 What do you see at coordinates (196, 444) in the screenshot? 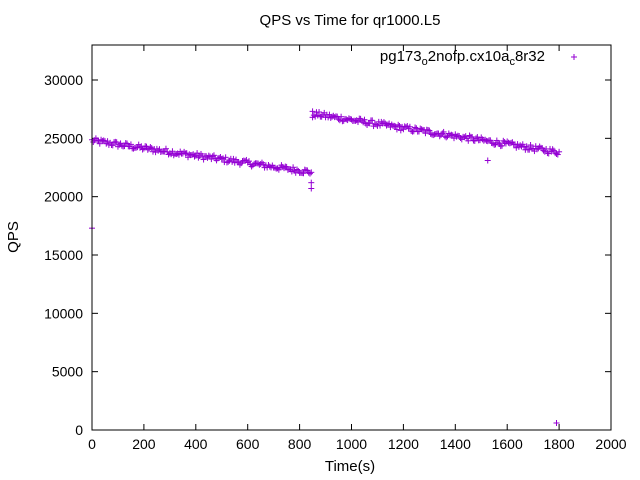
I see `x-tick-label: 400` at bounding box center [196, 444].